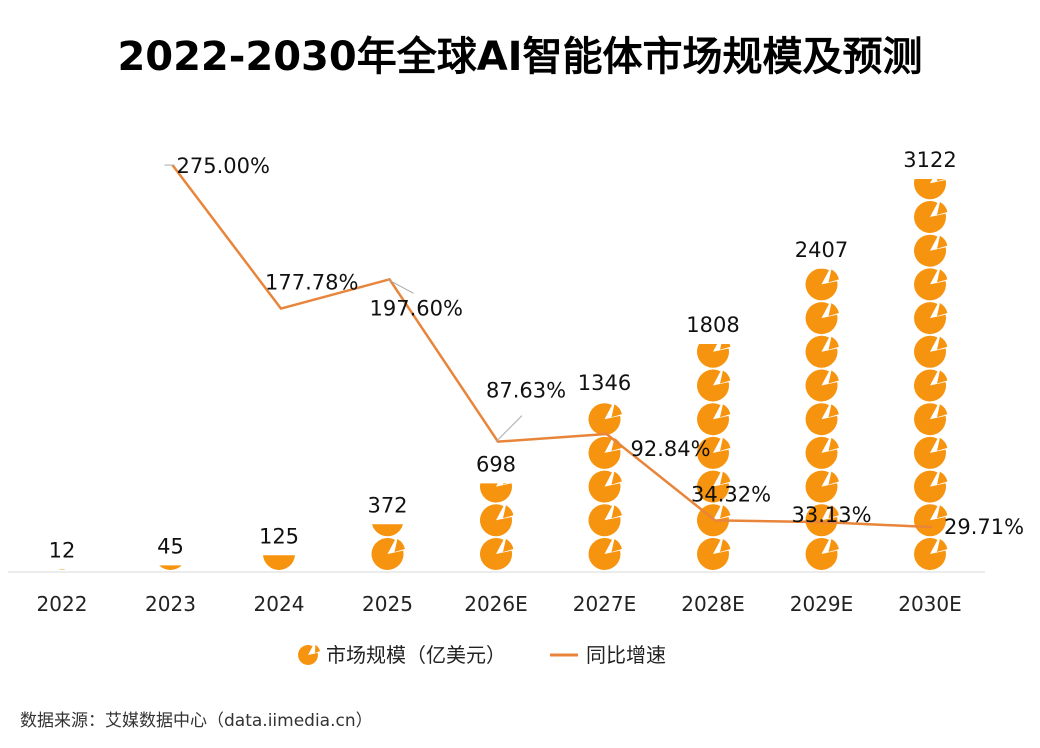  I want to click on bar-2027E, so click(605, 487).